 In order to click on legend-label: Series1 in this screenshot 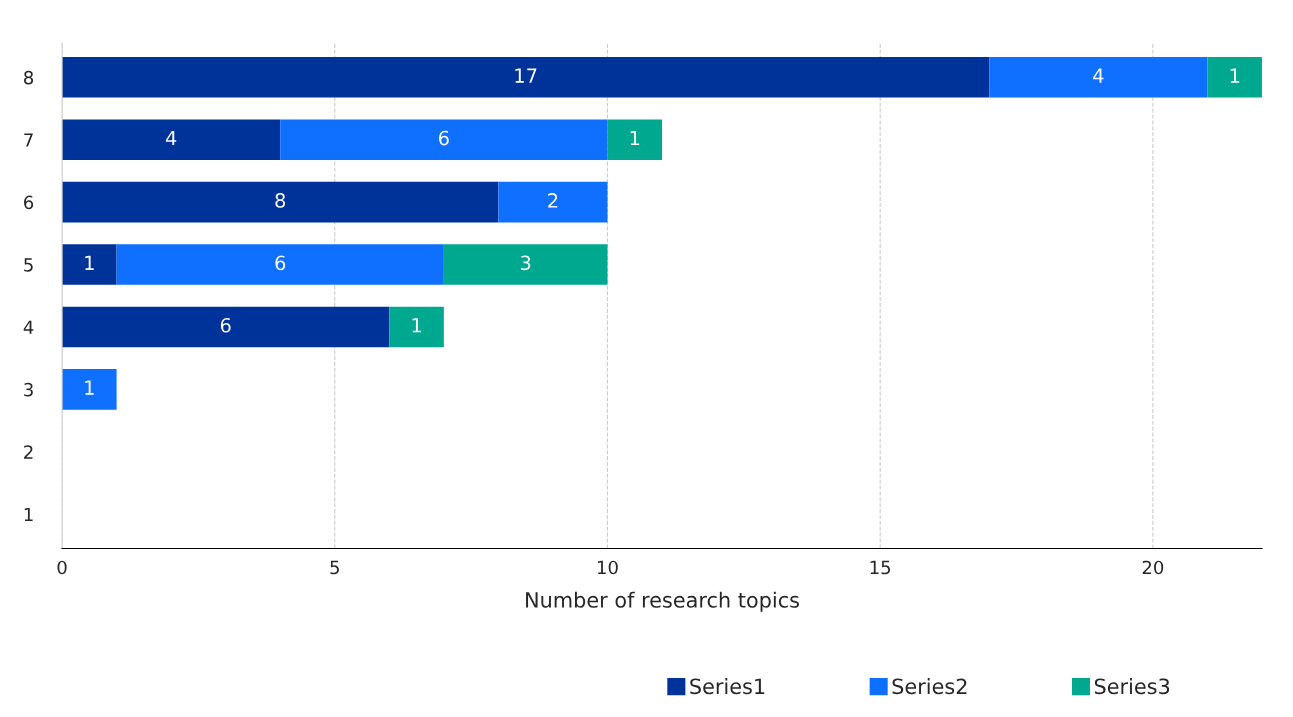, I will do `click(727, 686)`.